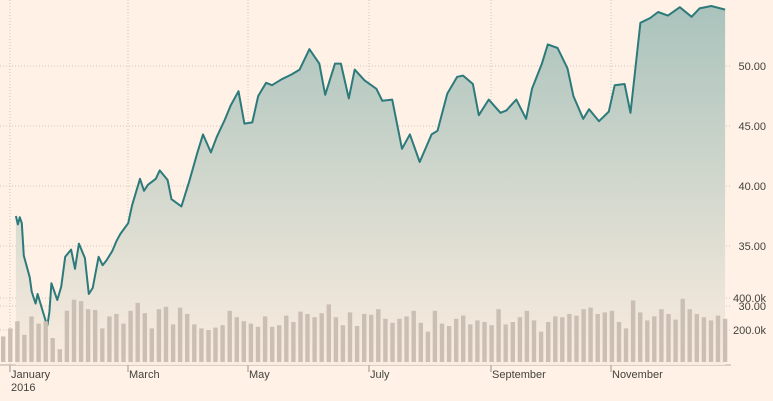 The width and height of the screenshot is (773, 401). Describe the element at coordinates (31, 375) in the screenshot. I see `x-tick-label: January` at that location.